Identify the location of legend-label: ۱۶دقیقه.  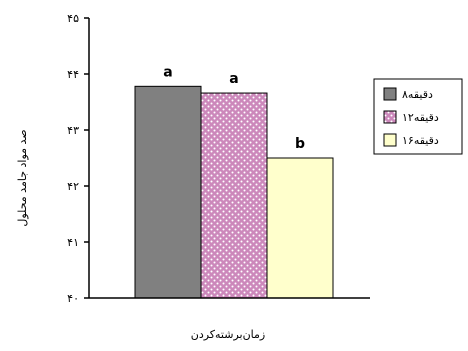
(420, 140).